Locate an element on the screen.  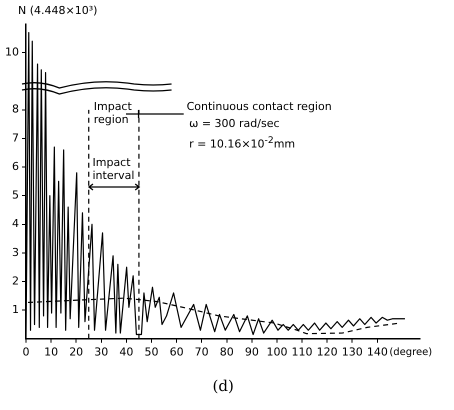
y-tick-label: 5 is located at coordinates (15, 195).